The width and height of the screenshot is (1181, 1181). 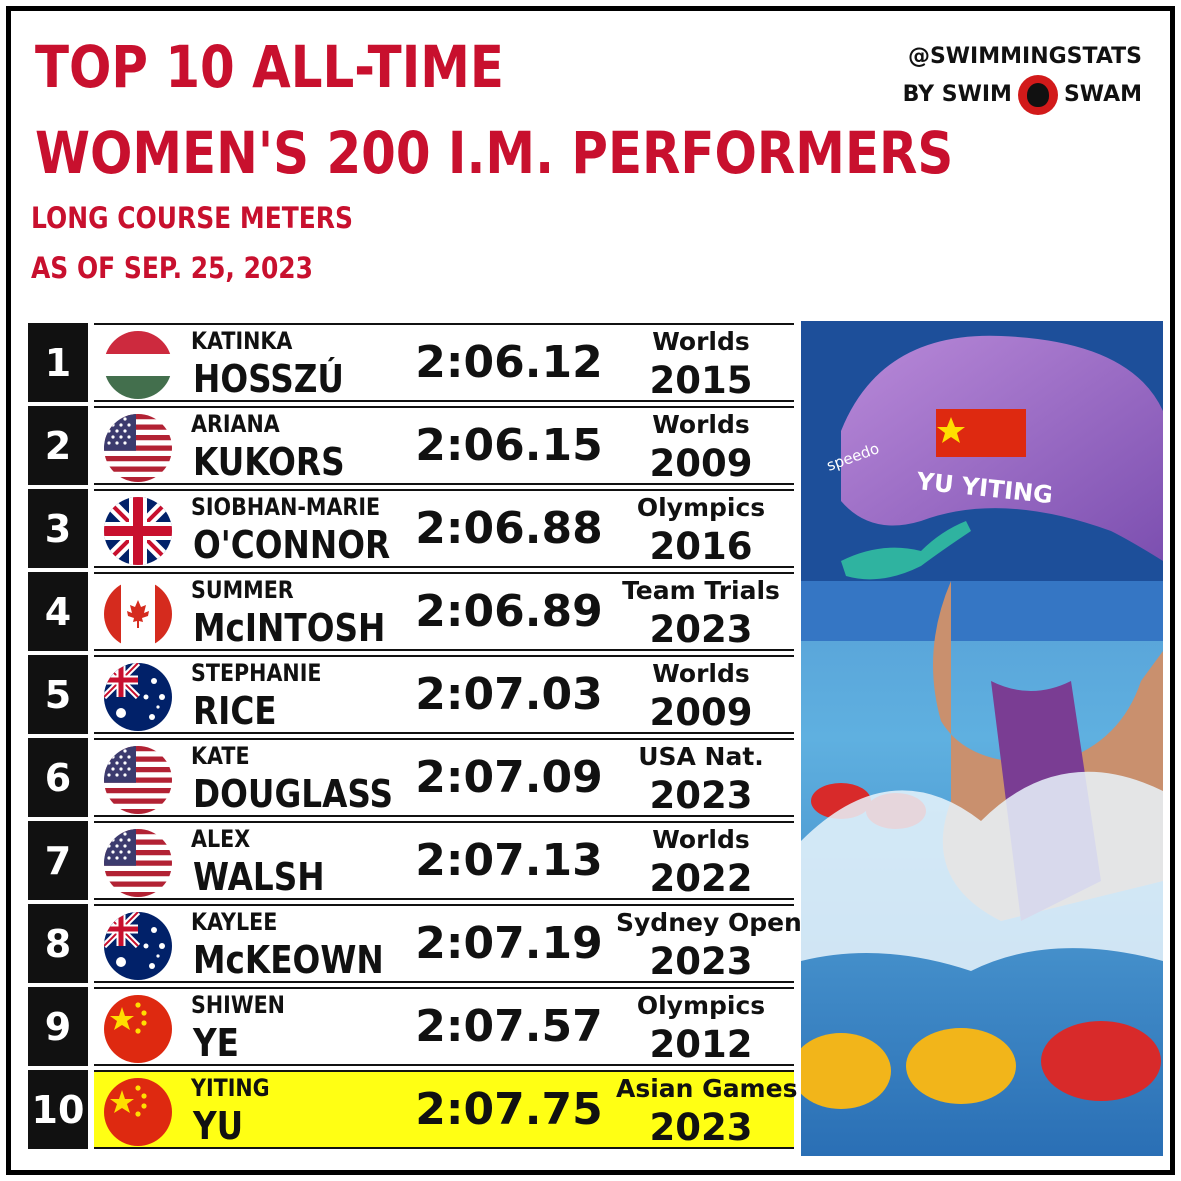 What do you see at coordinates (509, 445) in the screenshot?
I see `swim-time: 2:06.15` at bounding box center [509, 445].